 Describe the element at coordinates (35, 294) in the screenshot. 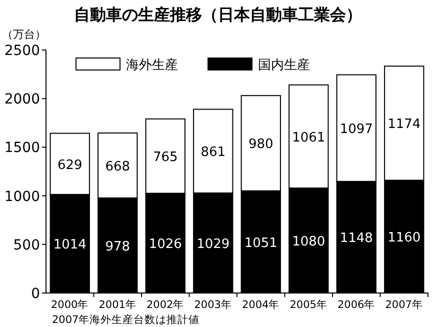

I see `y-tick-label: 0` at that location.